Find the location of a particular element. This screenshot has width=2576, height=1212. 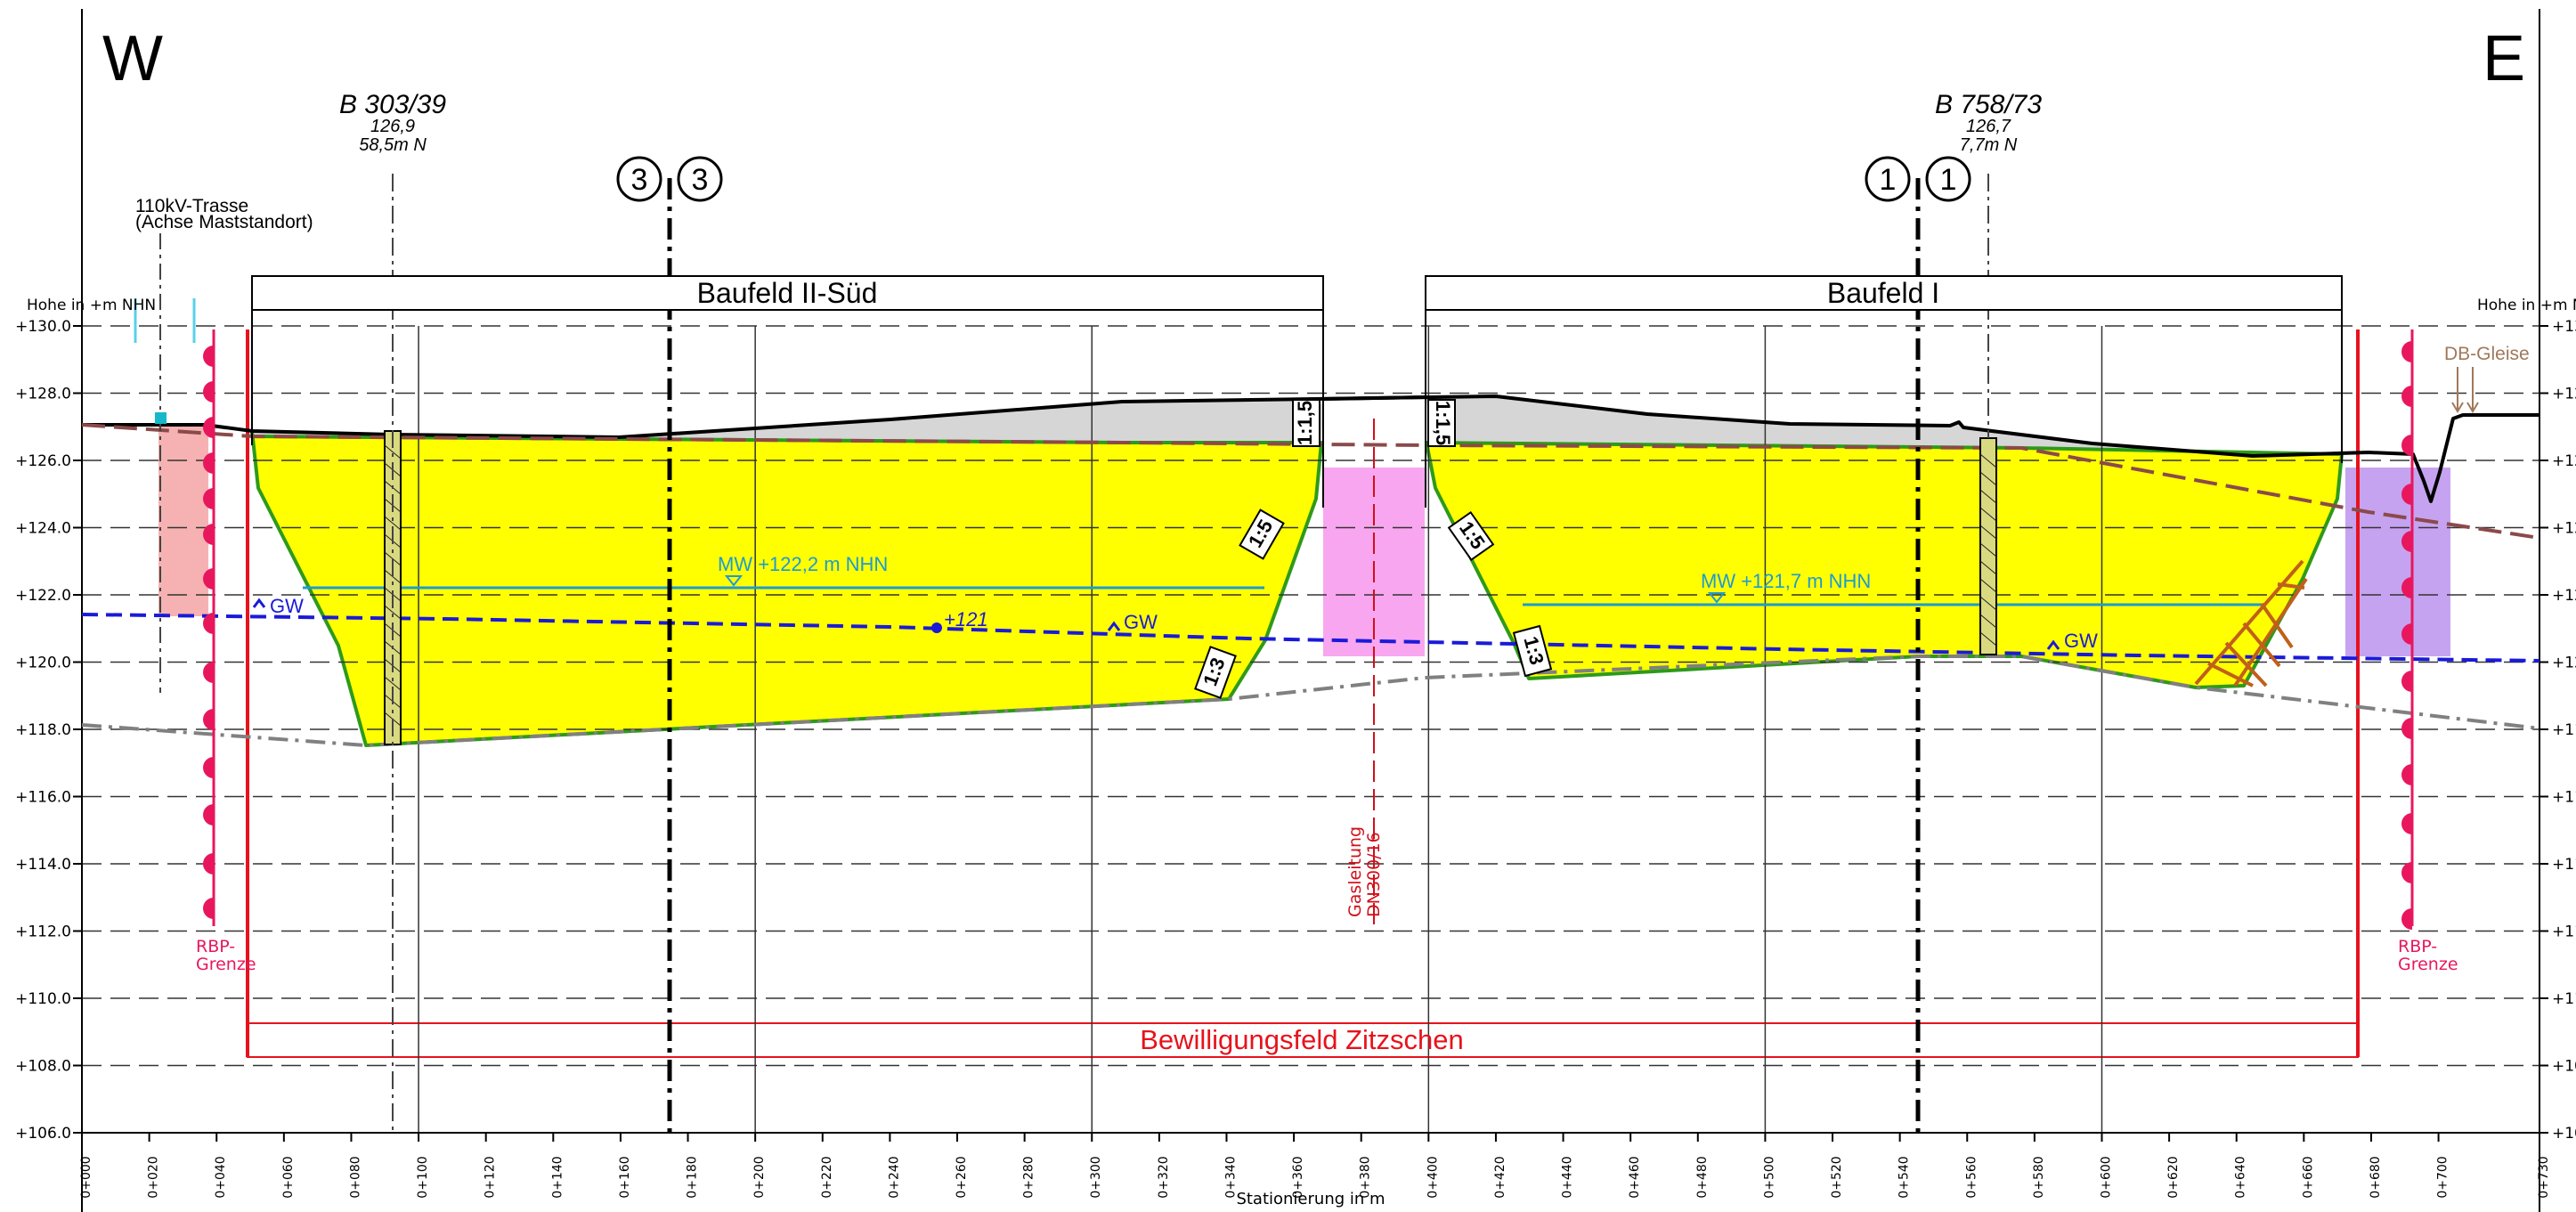

station-tick-label: 0+480 is located at coordinates (1702, 1177).